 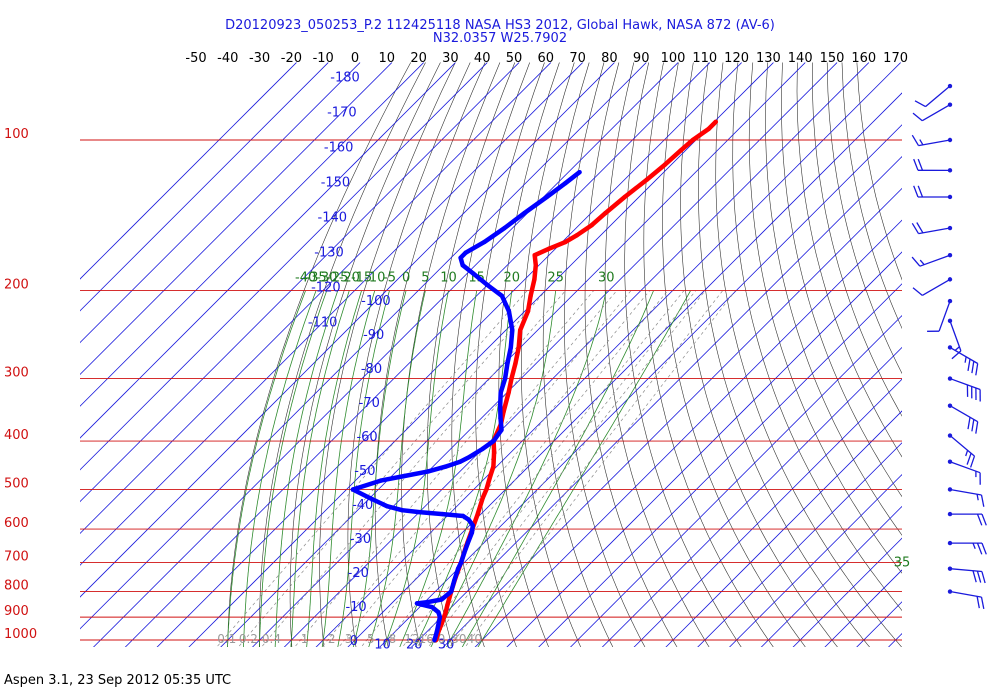 What do you see at coordinates (227, 58) in the screenshot?
I see `temperature-tick-label: -40` at bounding box center [227, 58].